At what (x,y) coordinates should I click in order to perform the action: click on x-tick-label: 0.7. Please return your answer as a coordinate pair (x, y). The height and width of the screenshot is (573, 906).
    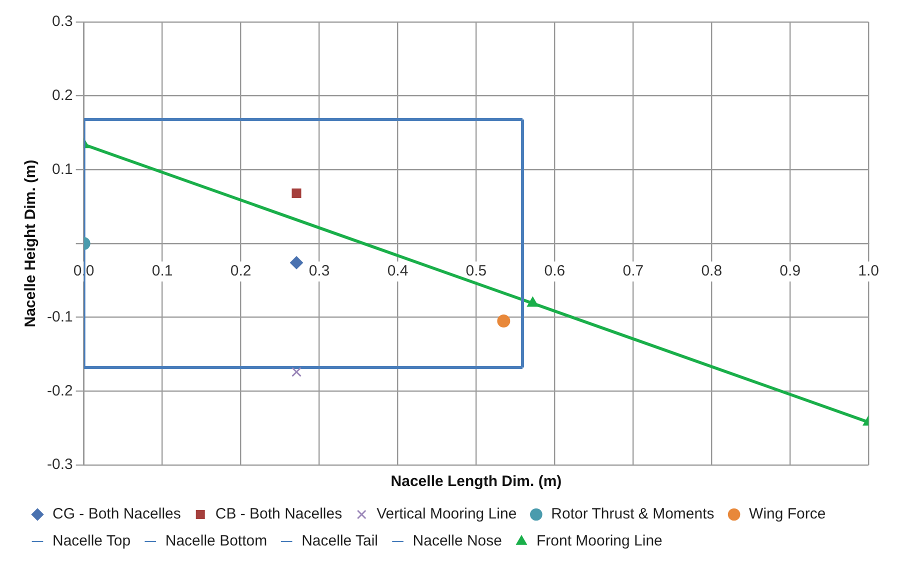
    Looking at the image, I should click on (633, 271).